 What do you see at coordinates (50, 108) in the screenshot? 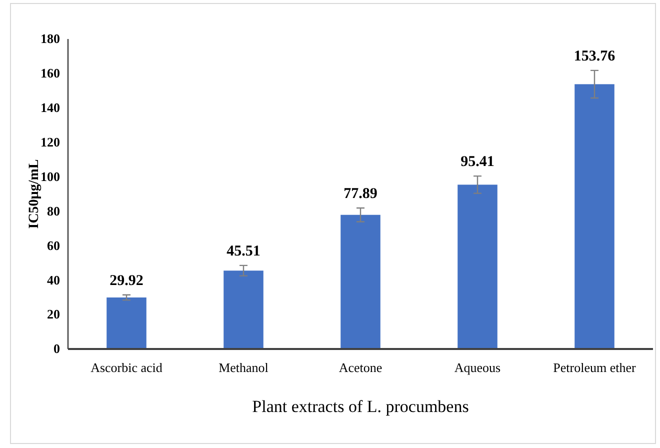
I see `y-tick-label: 140` at bounding box center [50, 108].